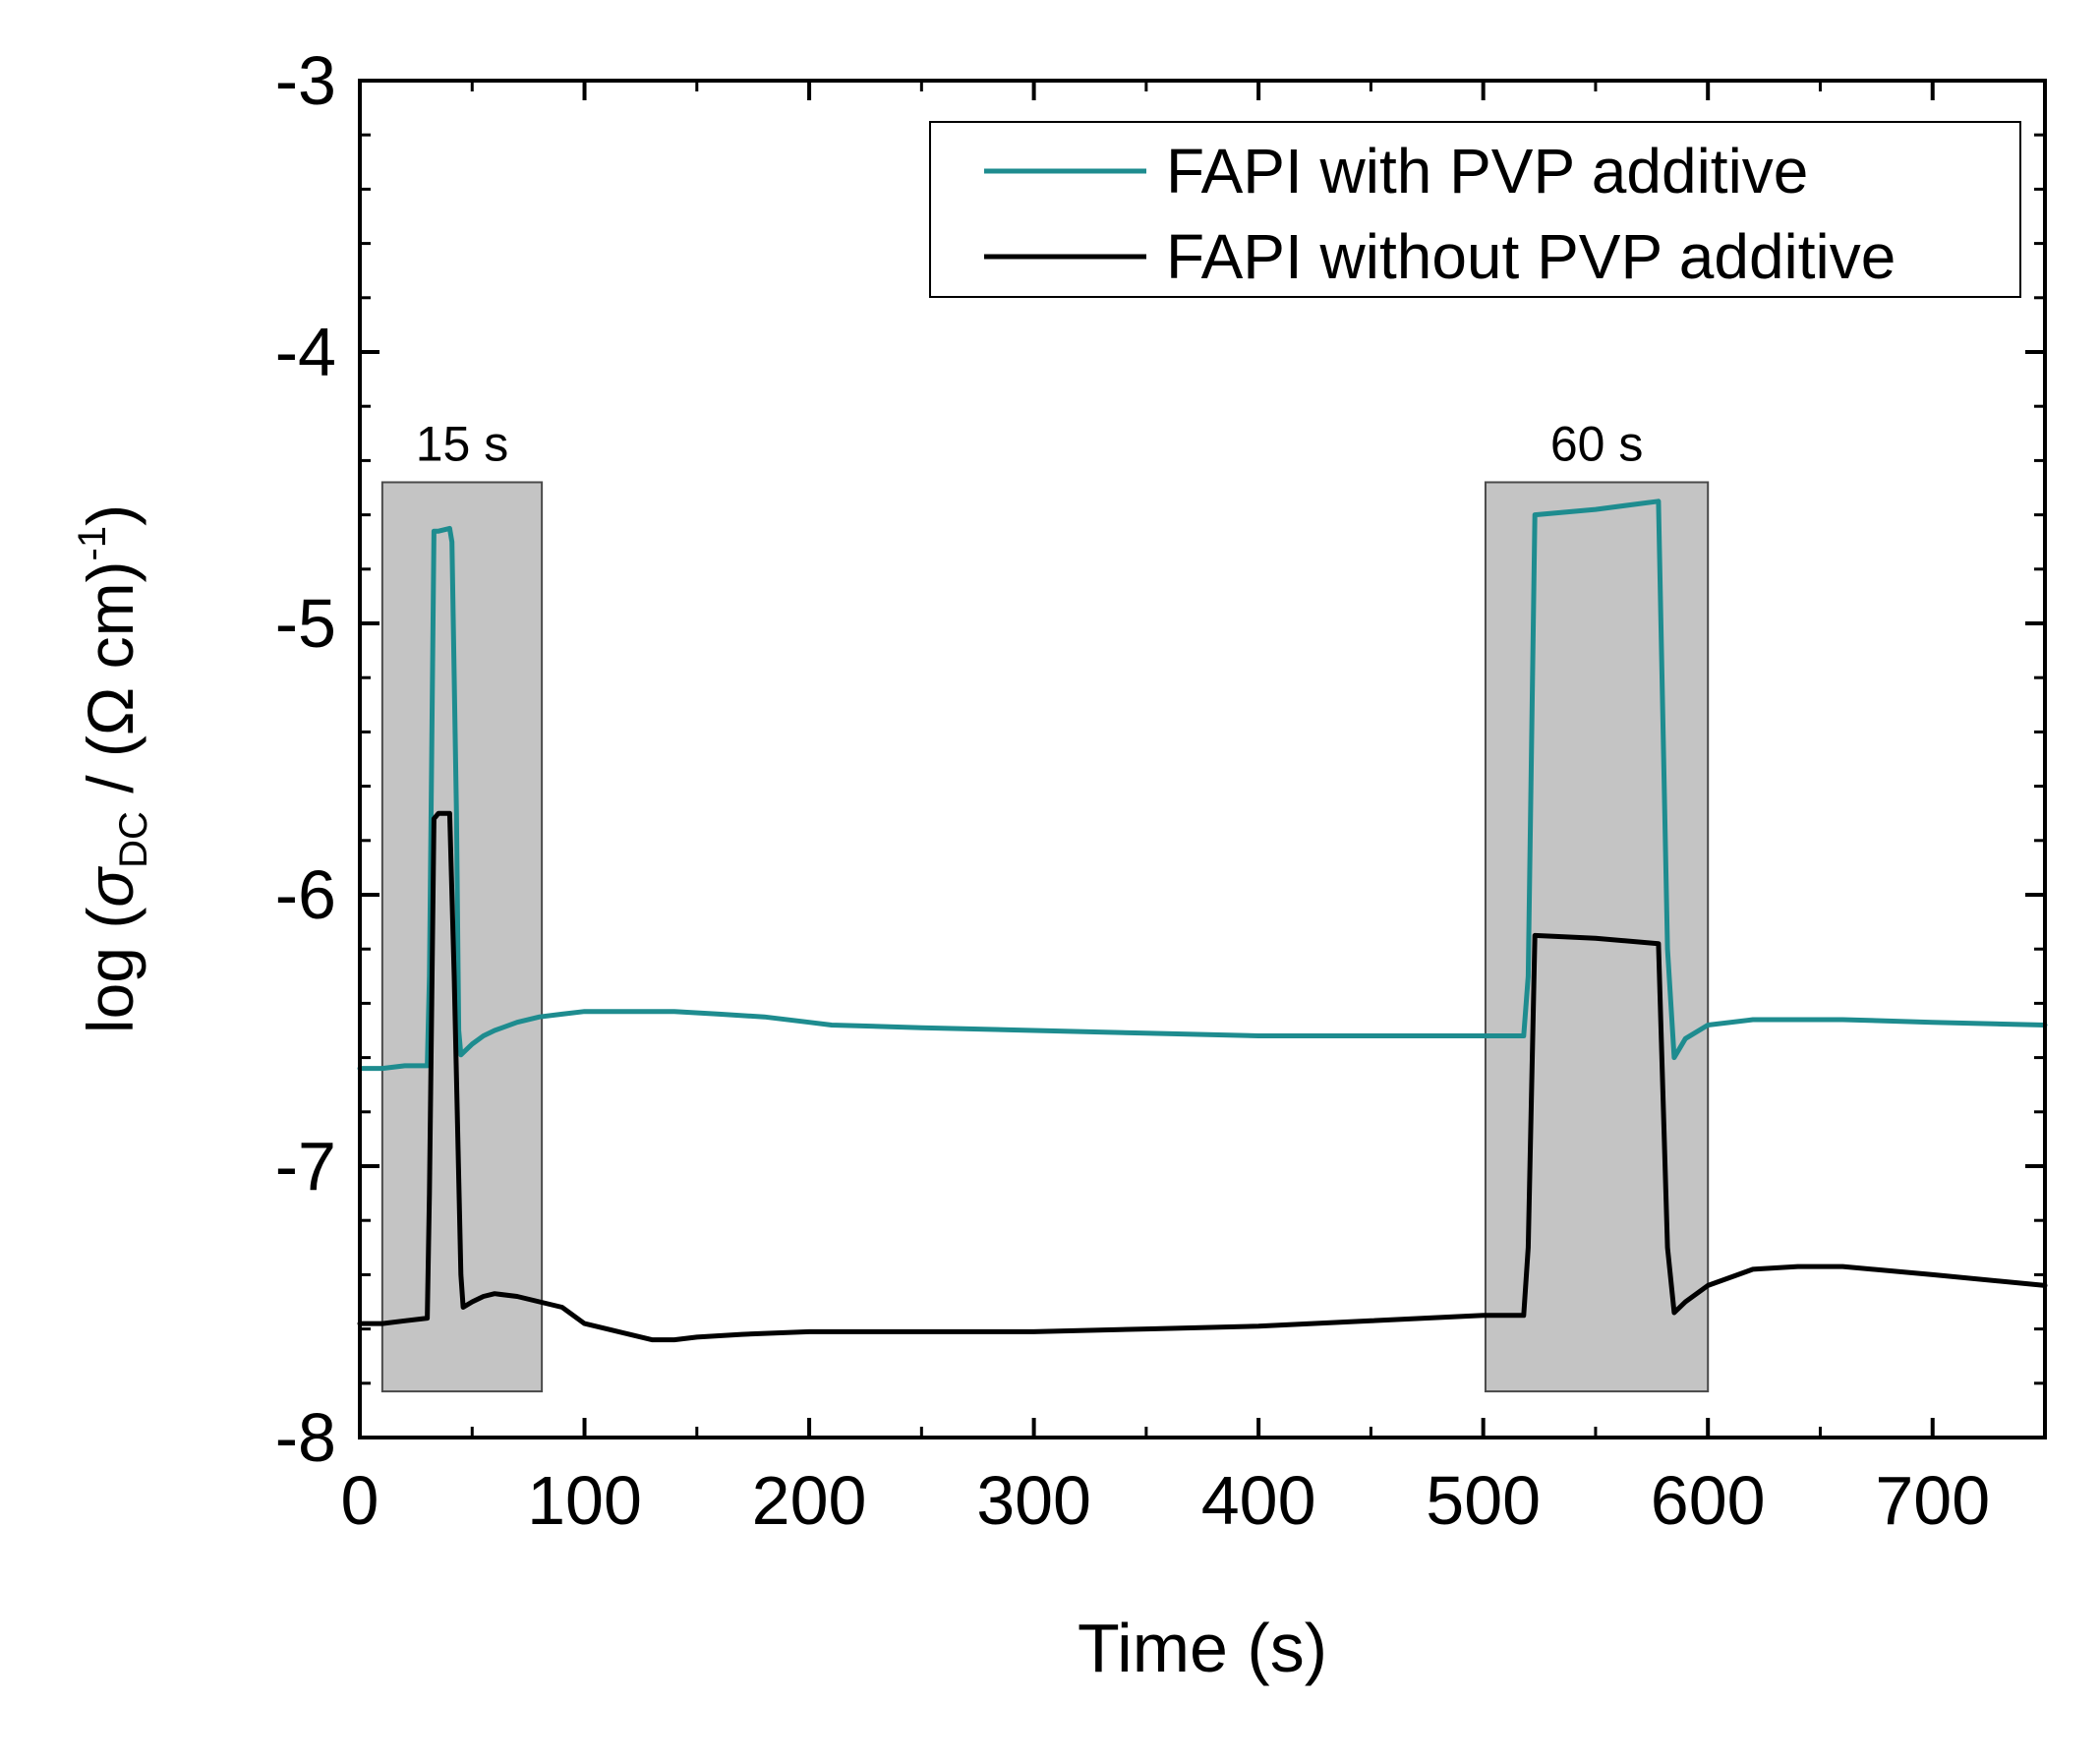  What do you see at coordinates (305, 352) in the screenshot?
I see `y-tick-label: -4` at bounding box center [305, 352].